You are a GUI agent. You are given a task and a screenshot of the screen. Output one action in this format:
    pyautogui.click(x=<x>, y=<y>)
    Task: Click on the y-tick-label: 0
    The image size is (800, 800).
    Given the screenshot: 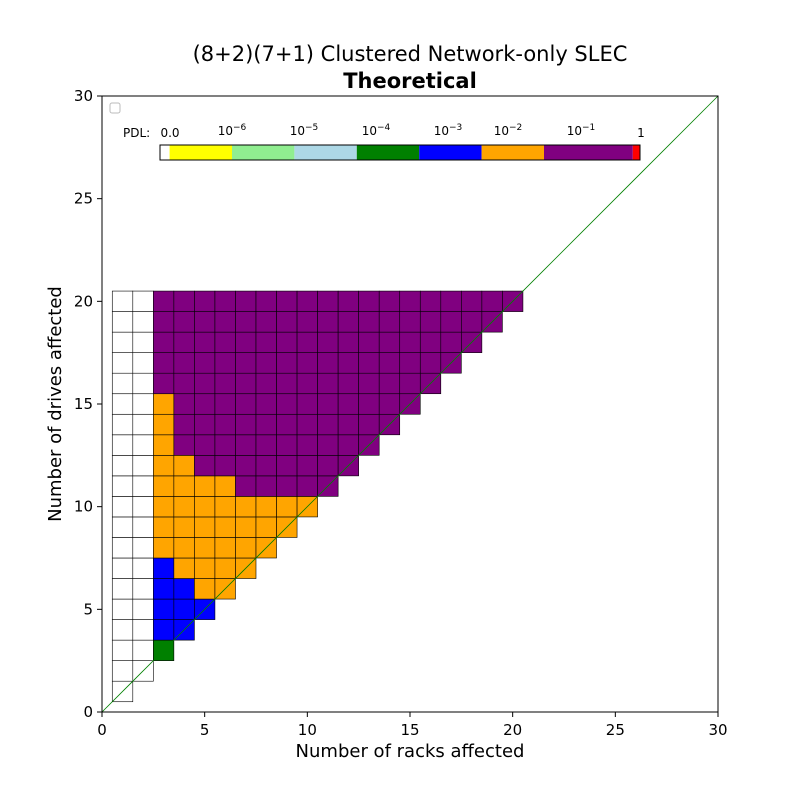 What is the action you would take?
    pyautogui.click(x=88, y=712)
    